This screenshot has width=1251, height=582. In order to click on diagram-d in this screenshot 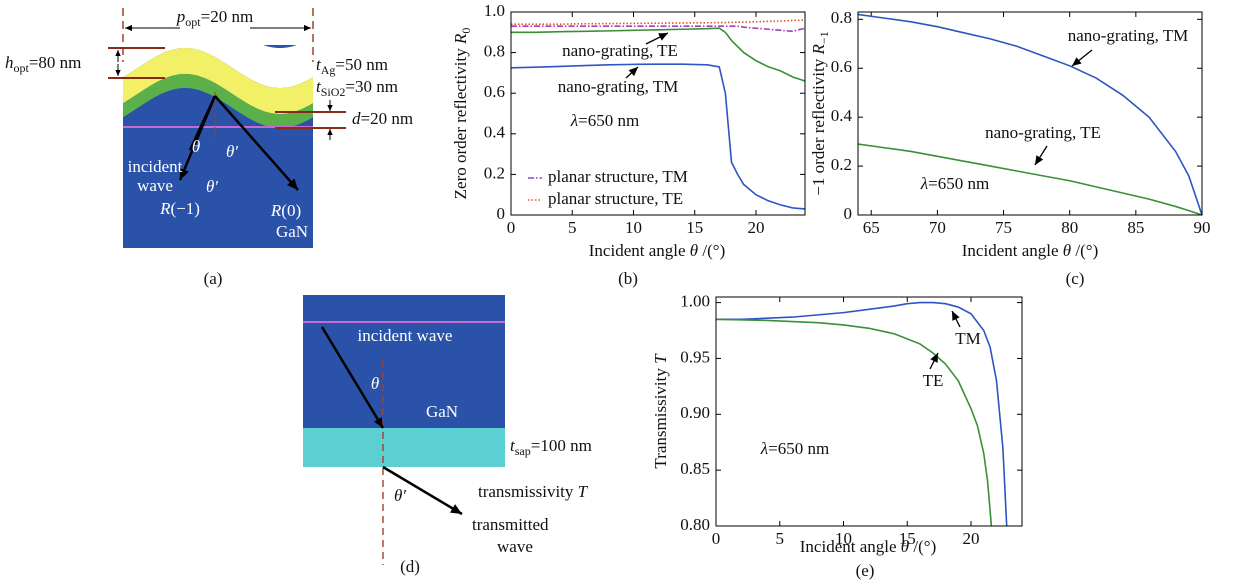, I will do `click(404, 430)`.